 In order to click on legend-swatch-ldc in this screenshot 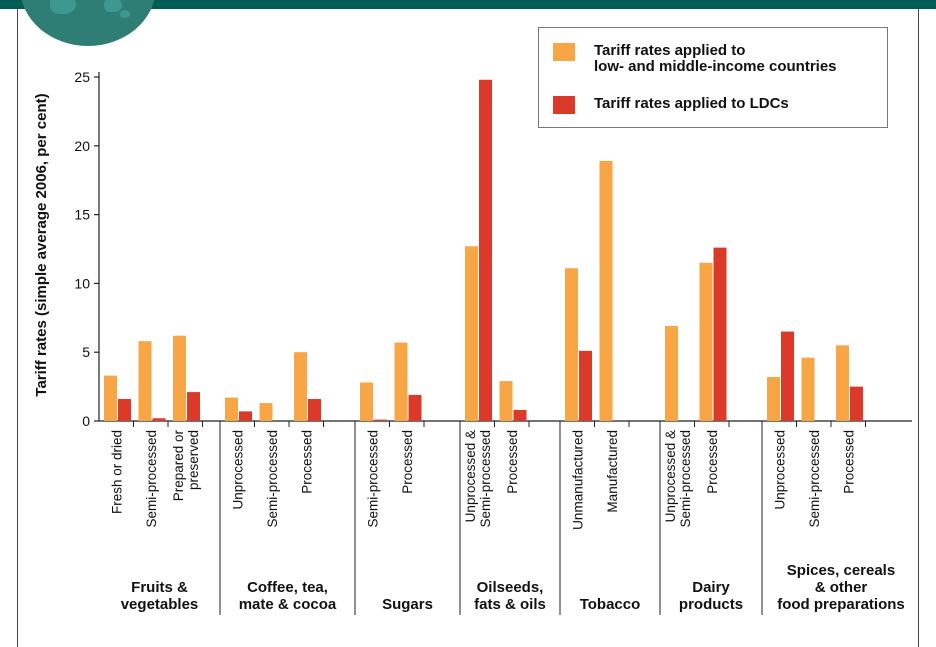, I will do `click(564, 105)`.